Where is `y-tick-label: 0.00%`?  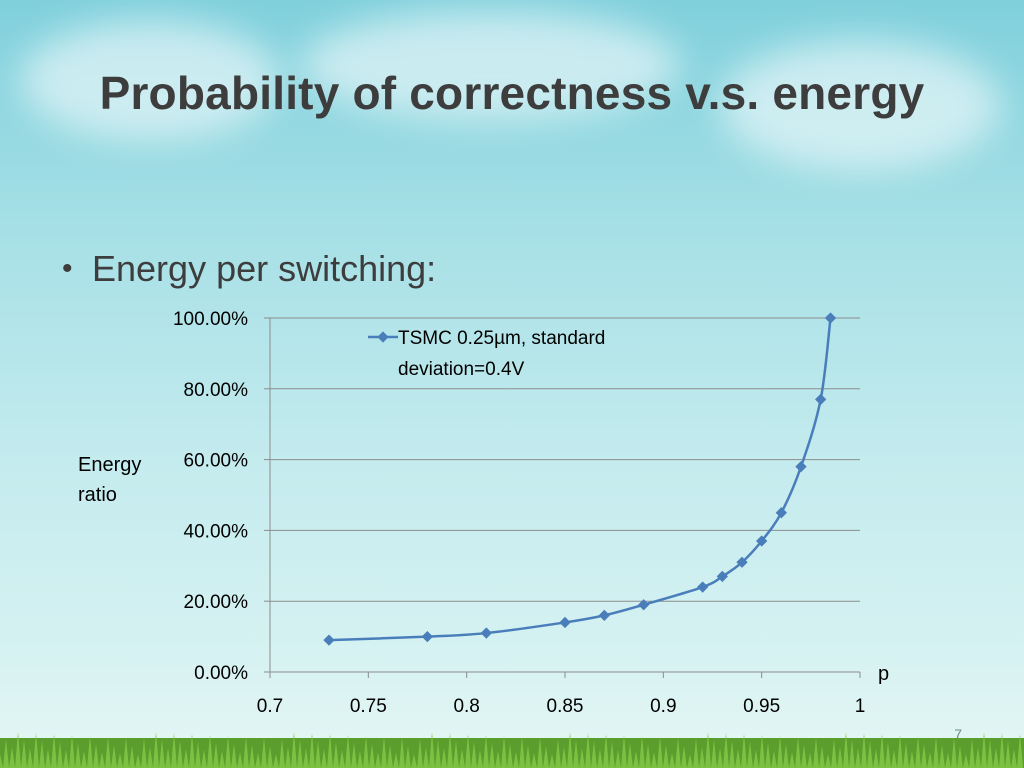 y-tick-label: 0.00% is located at coordinates (221, 673).